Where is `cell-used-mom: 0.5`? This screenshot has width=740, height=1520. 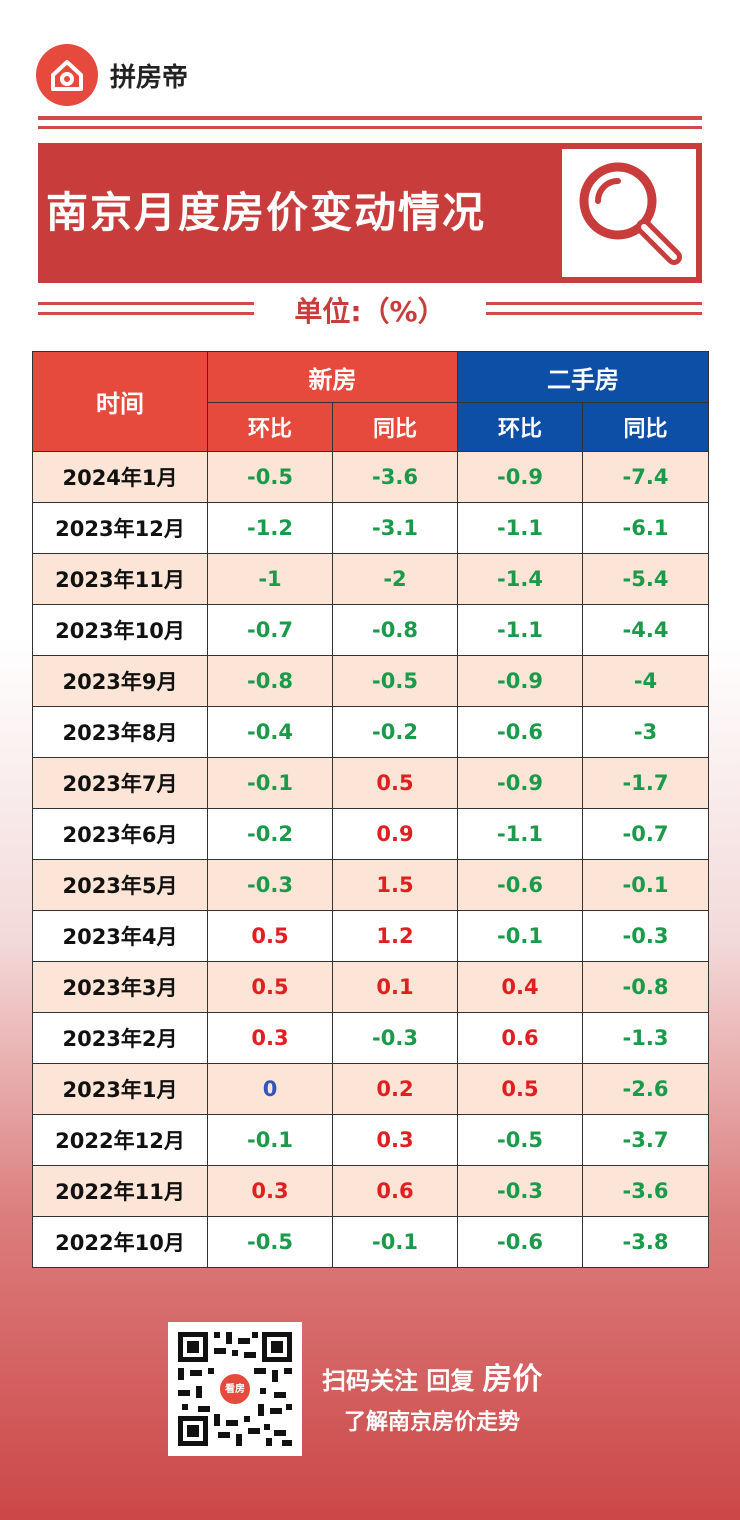
cell-used-mom: 0.5 is located at coordinates (520, 1089).